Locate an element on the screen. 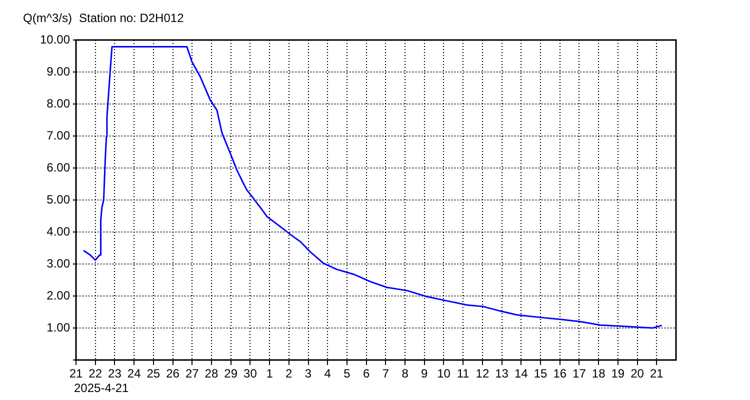 Image resolution: width=750 pixels, height=400 pixels. x-tick-label: 4 is located at coordinates (328, 373).